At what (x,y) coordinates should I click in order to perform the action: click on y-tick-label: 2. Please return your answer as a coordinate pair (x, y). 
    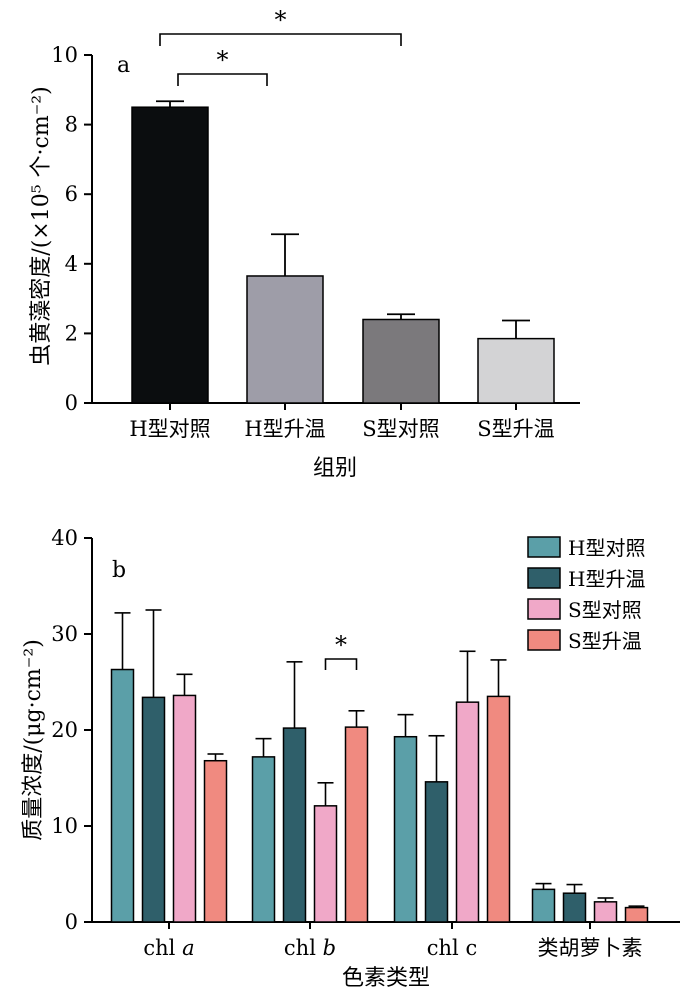
    Looking at the image, I should click on (71, 333).